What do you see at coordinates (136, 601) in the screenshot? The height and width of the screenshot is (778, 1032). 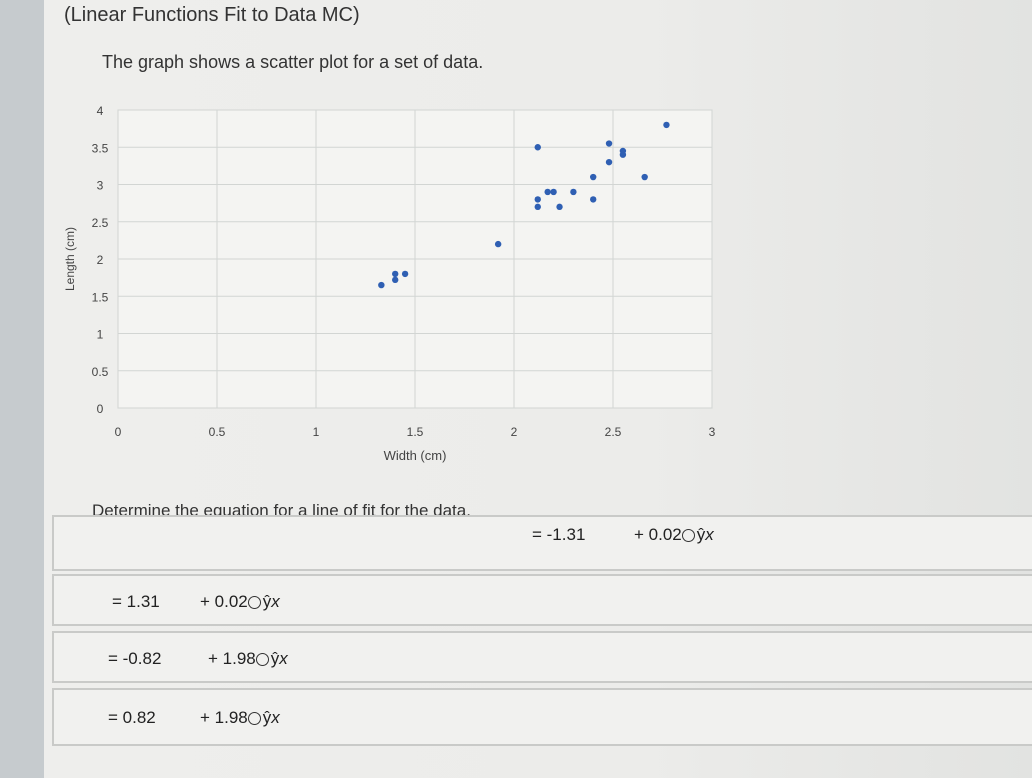 I see `option-b-intercept: = 1.31` at bounding box center [136, 601].